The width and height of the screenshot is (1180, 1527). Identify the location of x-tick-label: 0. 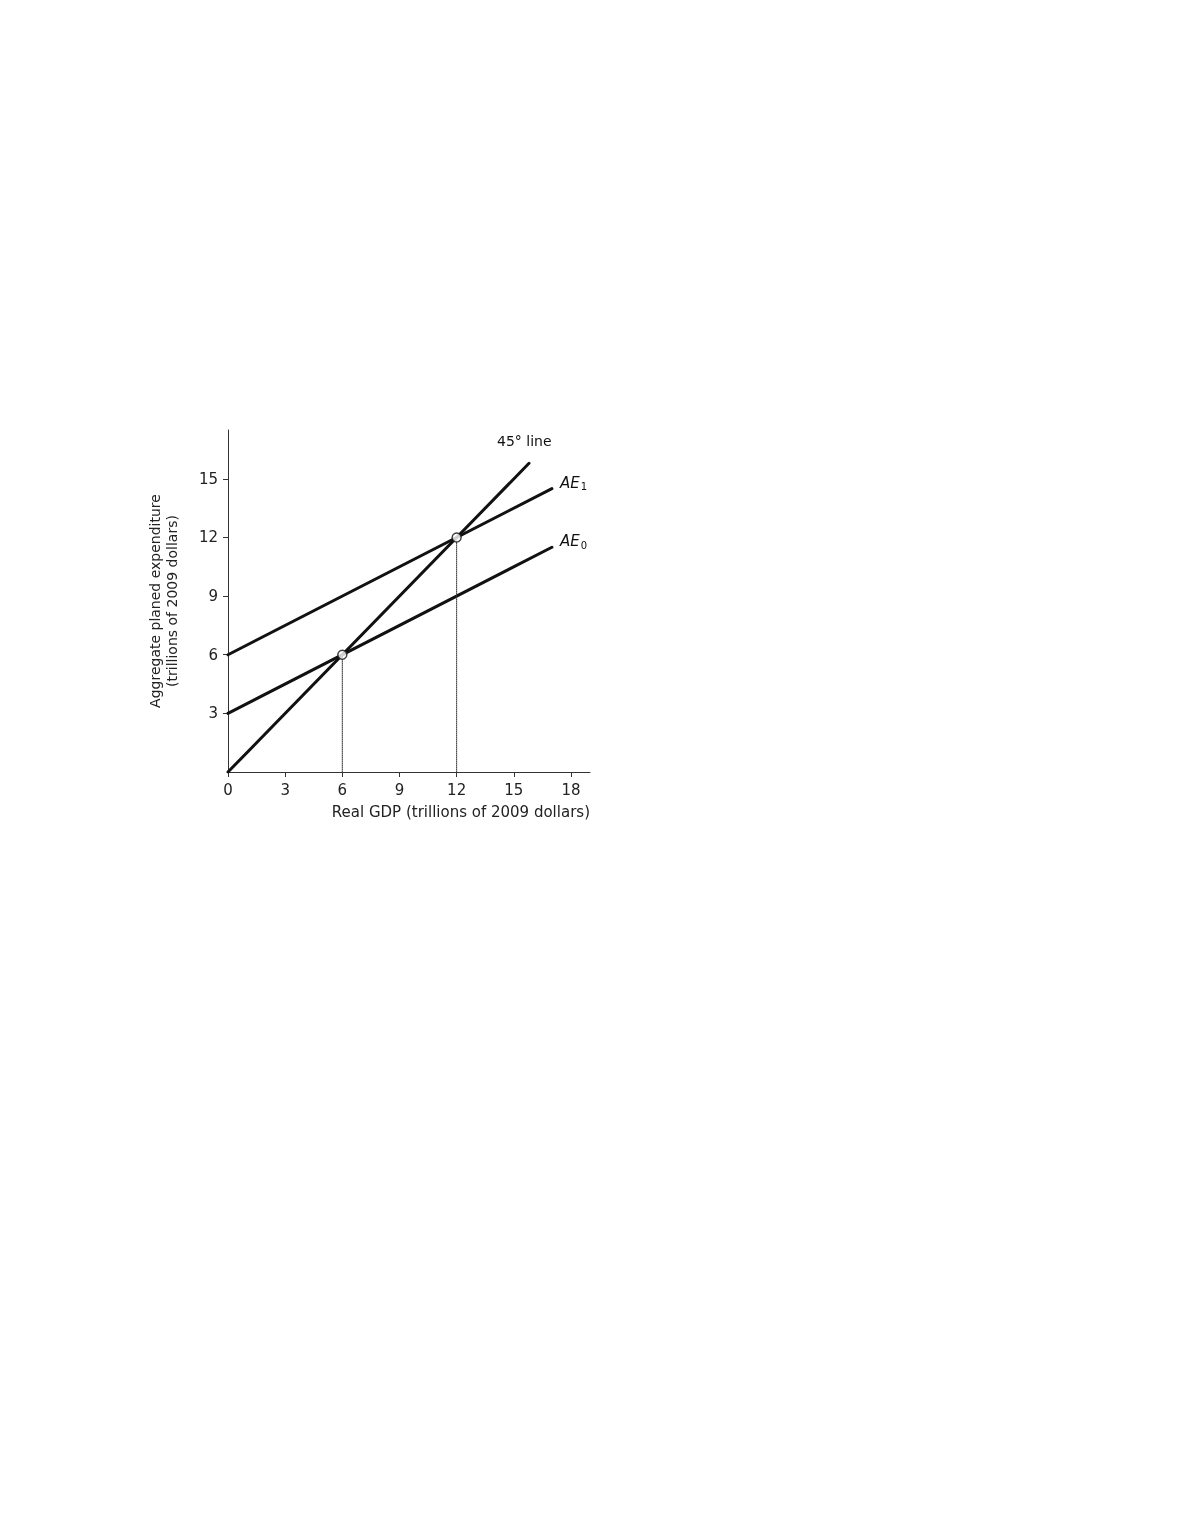
(228, 789).